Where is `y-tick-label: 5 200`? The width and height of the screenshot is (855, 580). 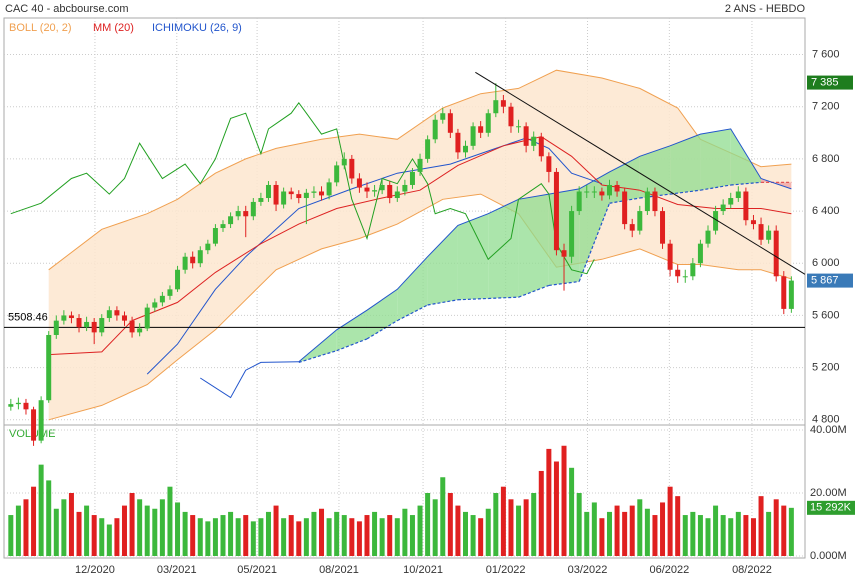 y-tick-label: 5 200 is located at coordinates (826, 368).